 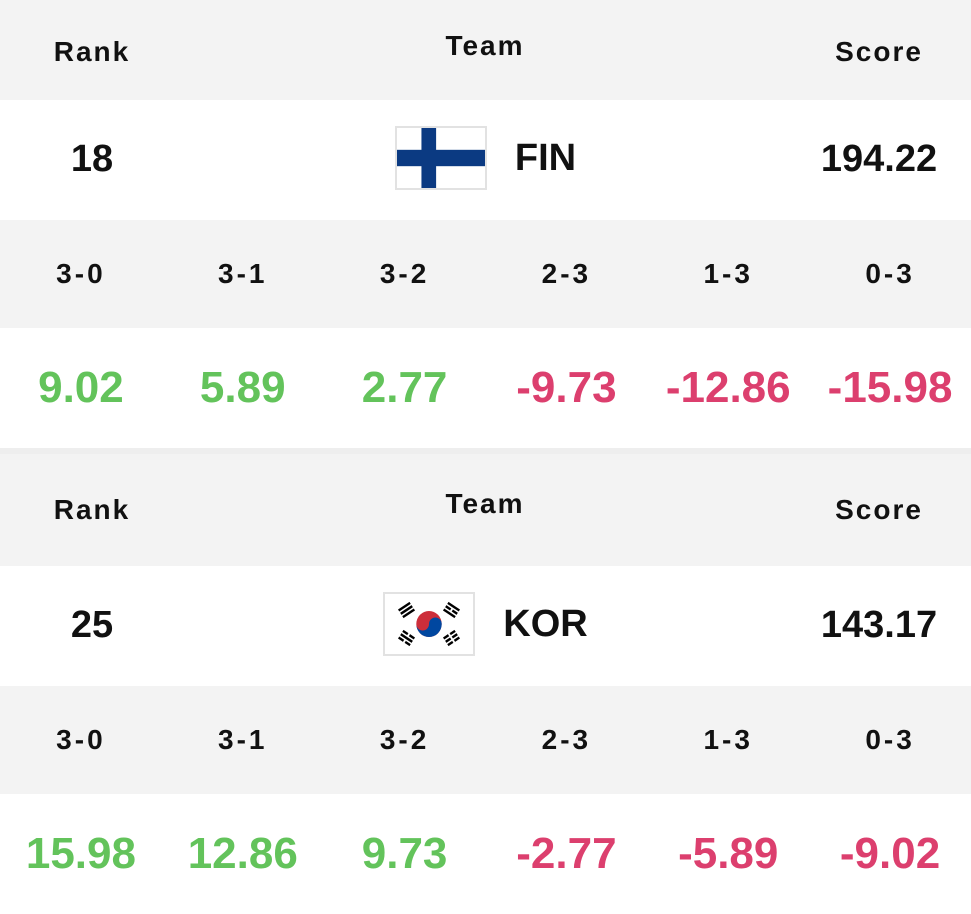 I want to click on team-code: KOR, so click(x=545, y=623).